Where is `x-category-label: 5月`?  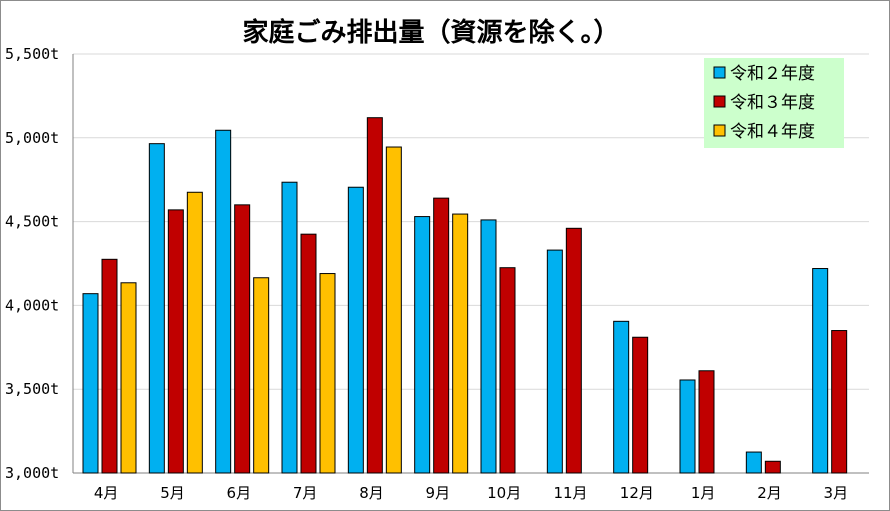
x-category-label: 5月 is located at coordinates (172, 493).